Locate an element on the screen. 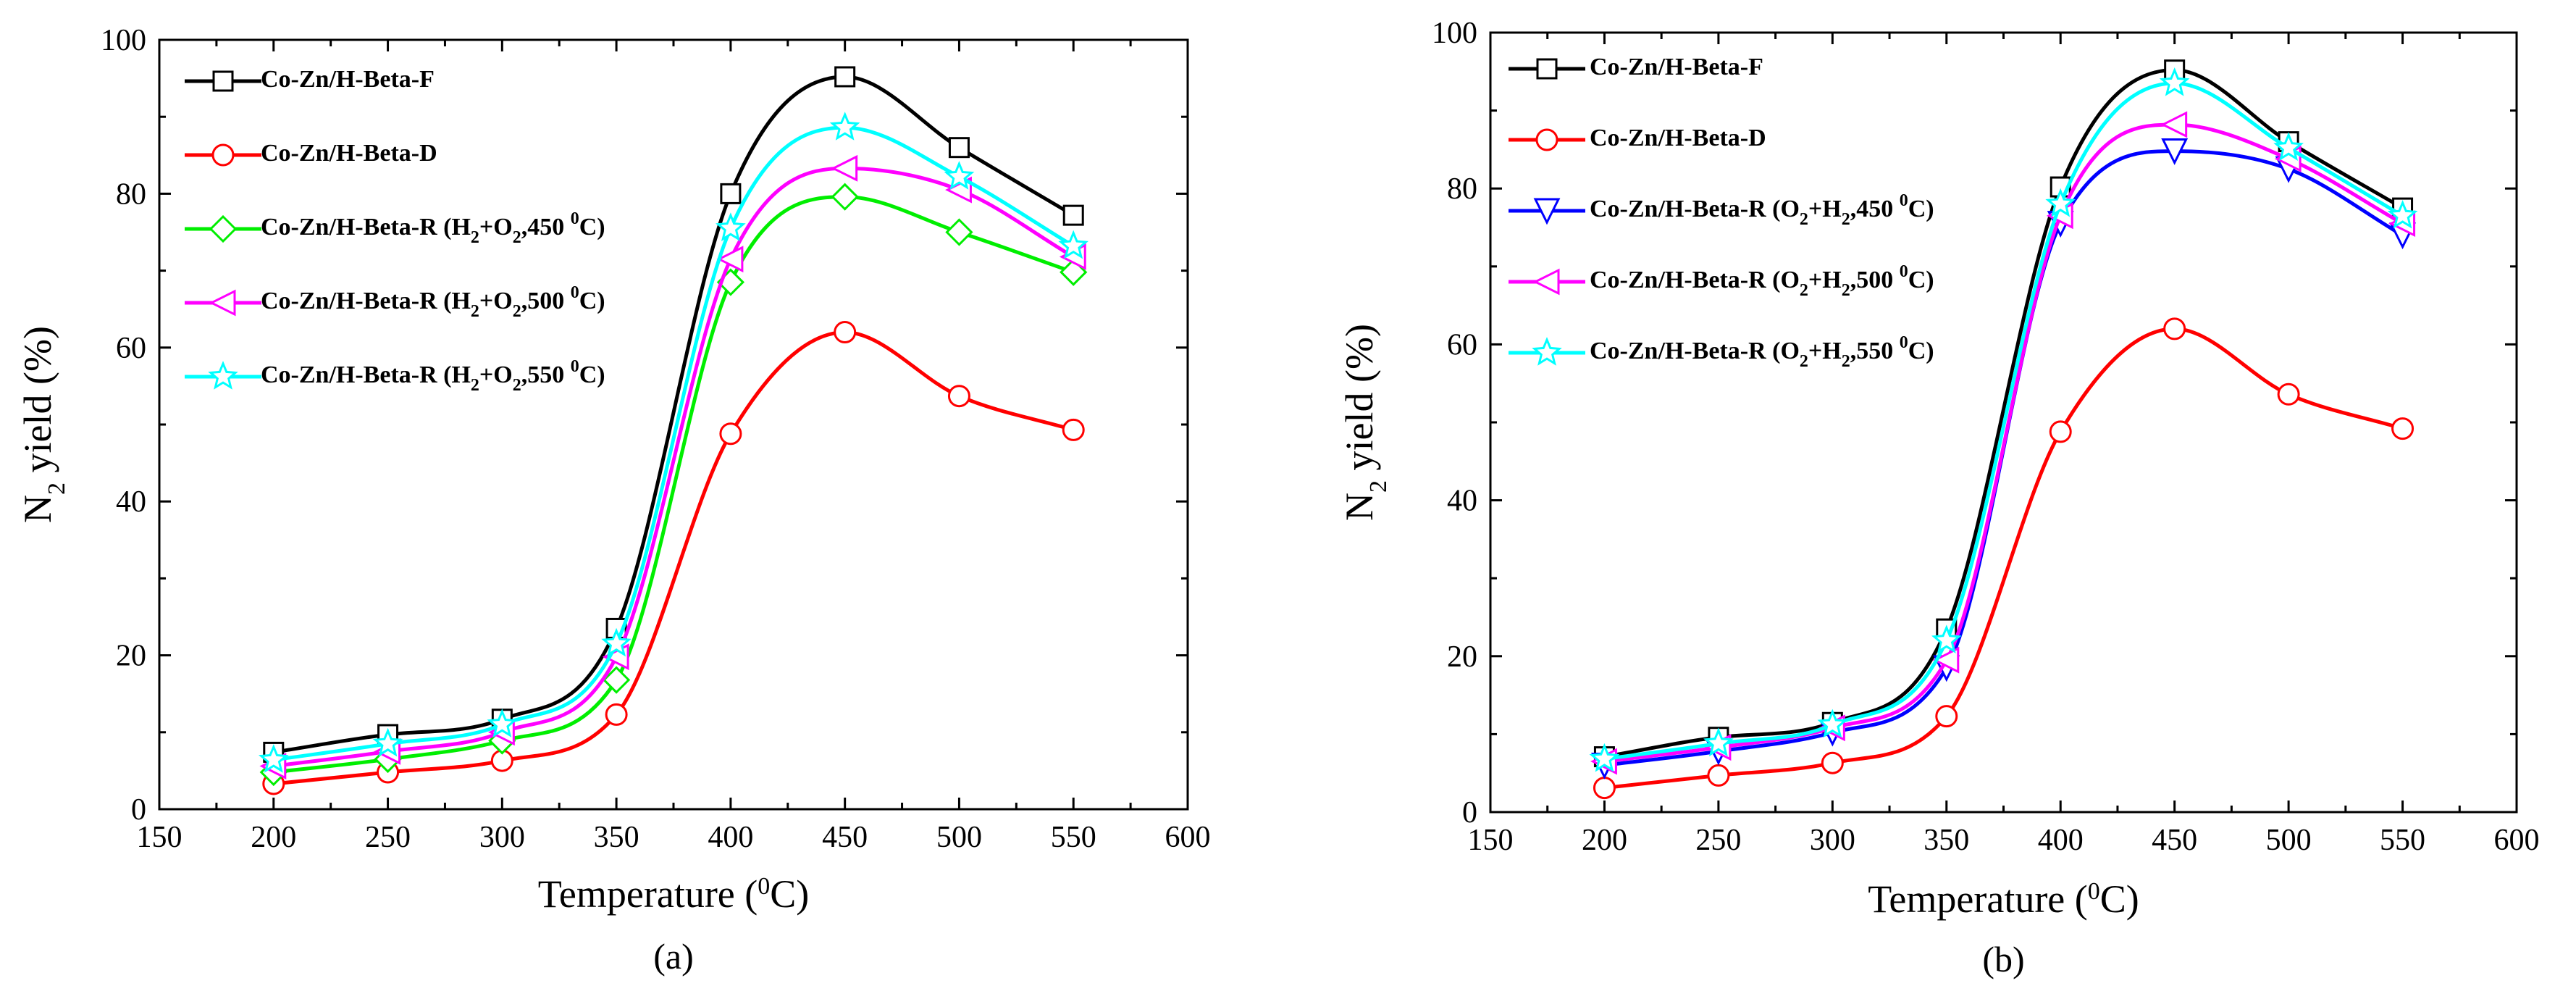 This screenshot has width=2576, height=999. x-tick-label: 600 is located at coordinates (1188, 838).